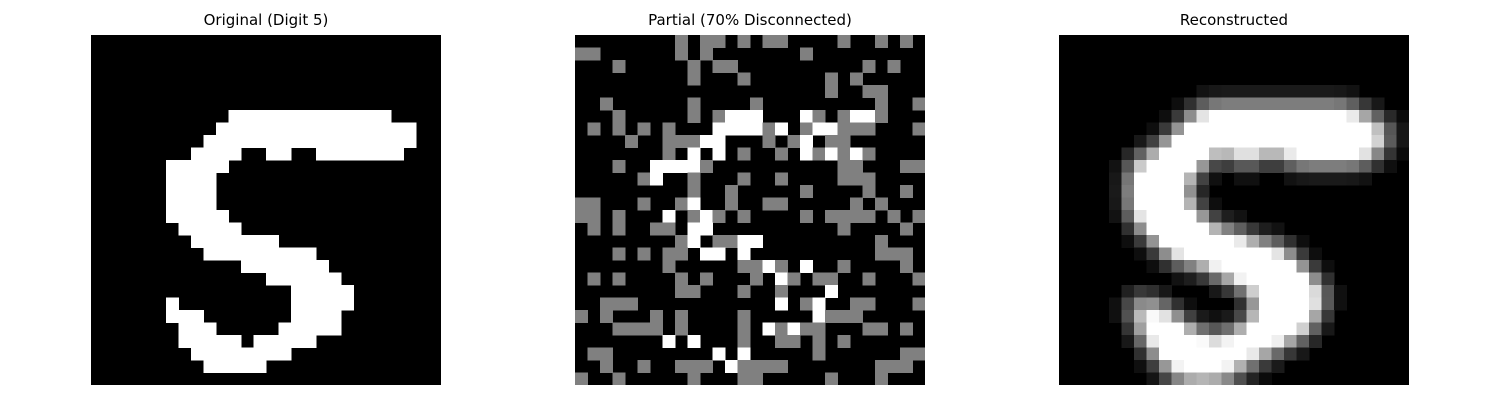 The image size is (1500, 400). I want to click on panel-title-reconstructed: Reconstructed, so click(1234, 20).